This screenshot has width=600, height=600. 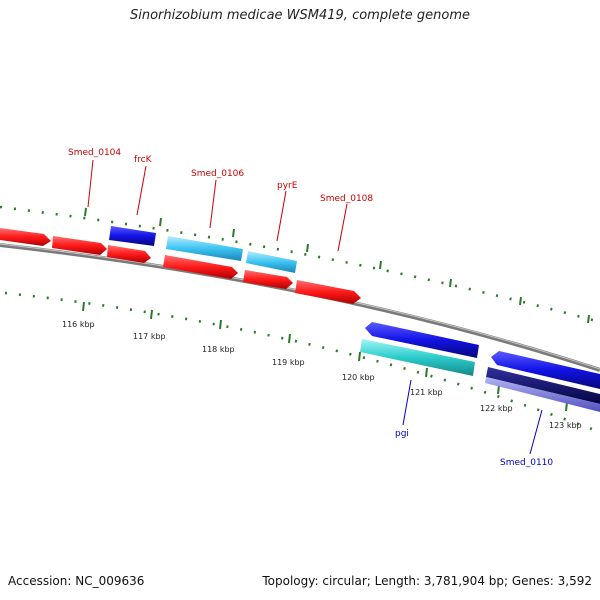 I want to click on pyre-leader, so click(x=281, y=216).